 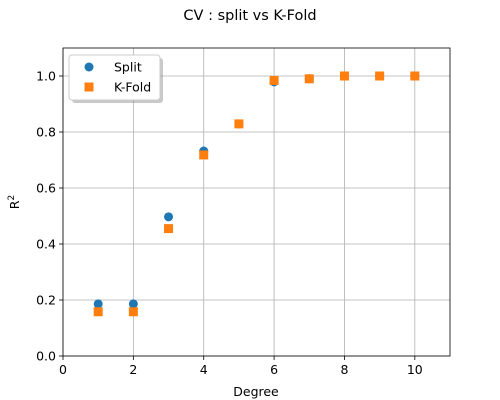 What do you see at coordinates (256, 391) in the screenshot?
I see `x-axis-label: Degree` at bounding box center [256, 391].